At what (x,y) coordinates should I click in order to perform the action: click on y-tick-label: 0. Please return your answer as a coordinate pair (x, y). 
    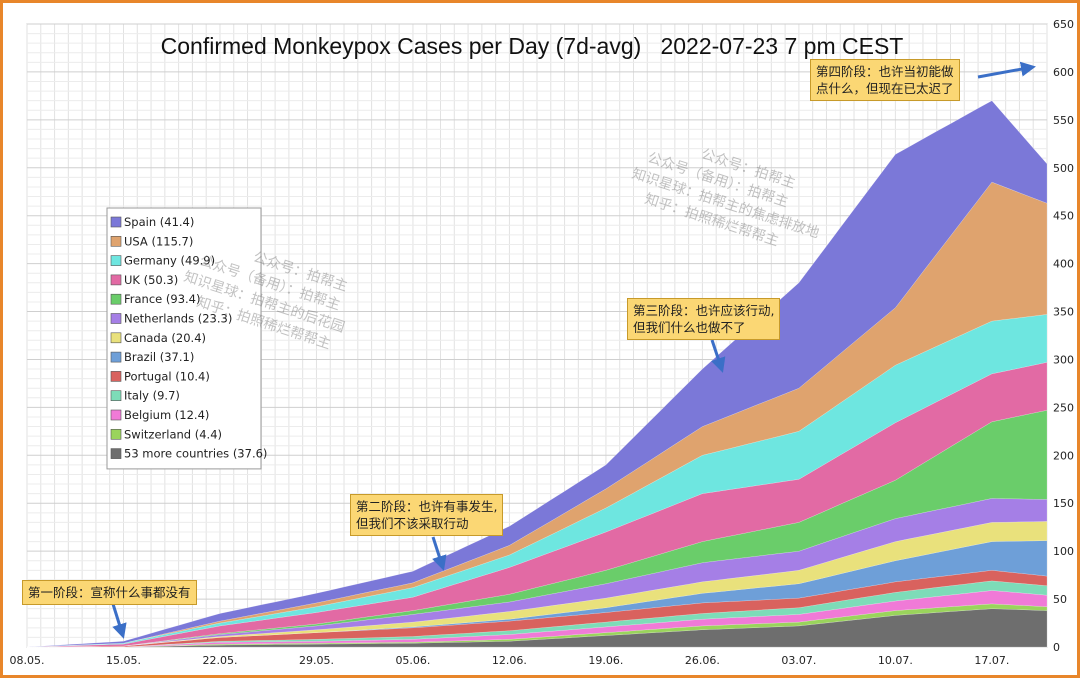
    Looking at the image, I should click on (1056, 647).